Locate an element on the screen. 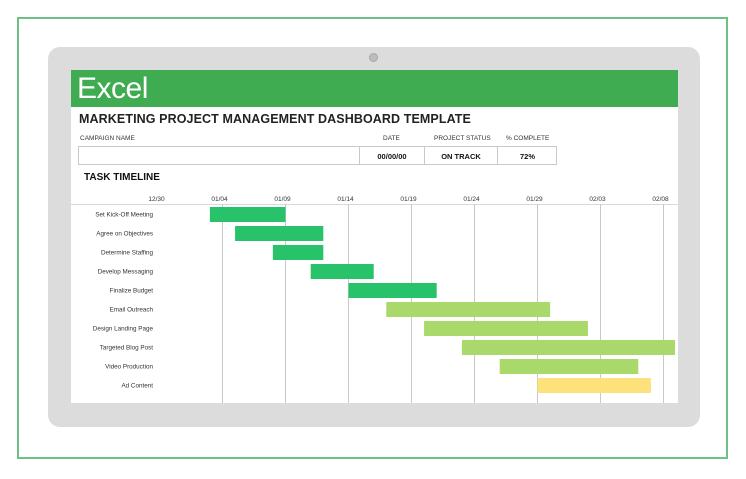 The width and height of the screenshot is (746, 479). task-label: Email Outreach is located at coordinates (132, 310).